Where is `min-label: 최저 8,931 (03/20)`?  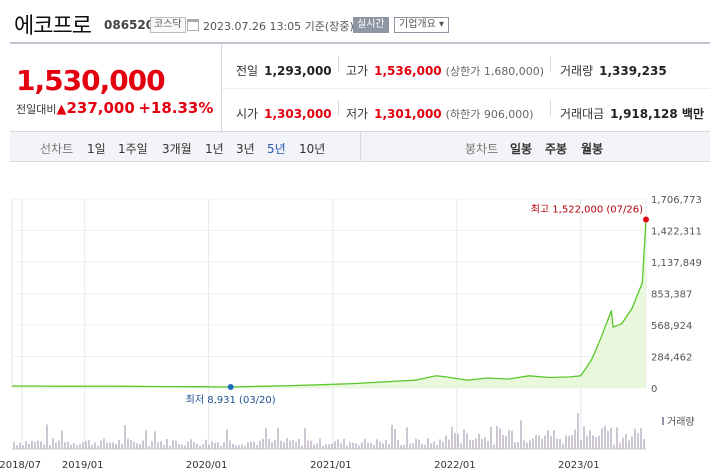 min-label: 최저 8,931 (03/20) is located at coordinates (231, 400).